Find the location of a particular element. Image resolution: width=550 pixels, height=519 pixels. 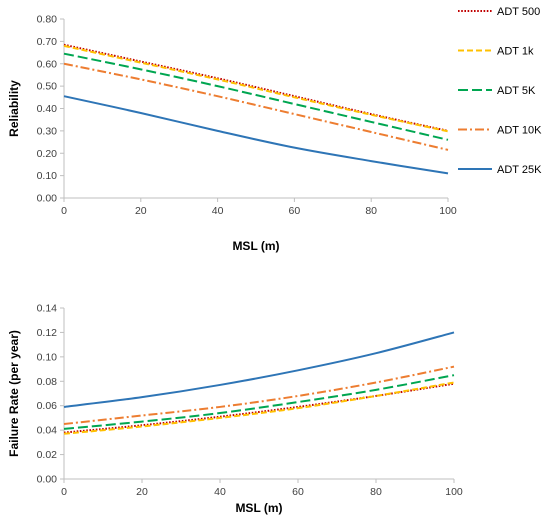

y-tick-label: 0.06 is located at coordinates (47, 406).